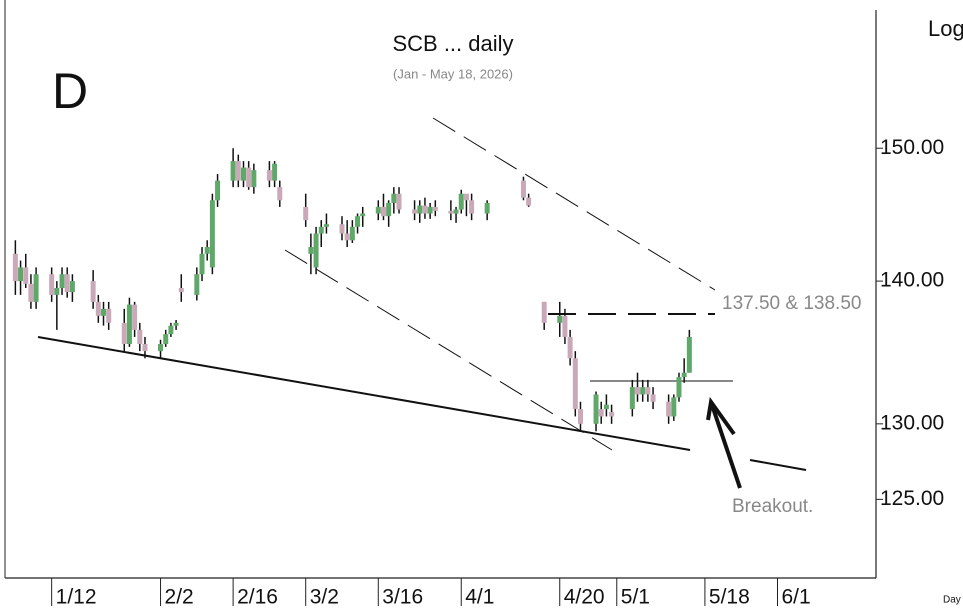  What do you see at coordinates (729, 597) in the screenshot?
I see `x-tick-label: 5/18` at bounding box center [729, 597].